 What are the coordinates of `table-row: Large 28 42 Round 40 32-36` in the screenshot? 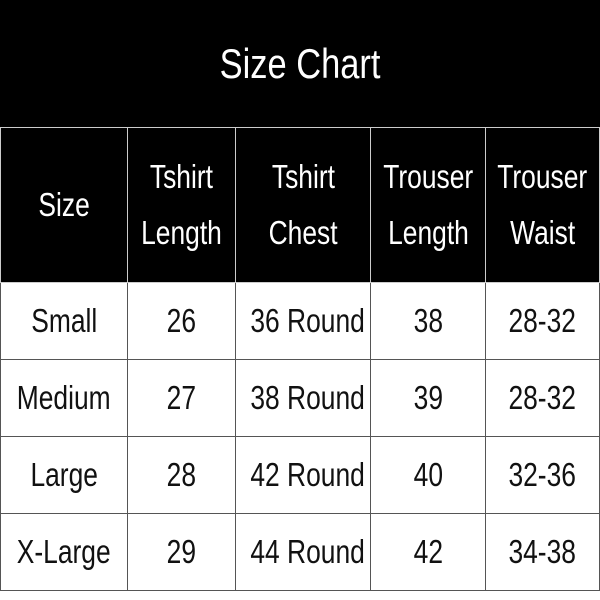 It's located at (300, 475).